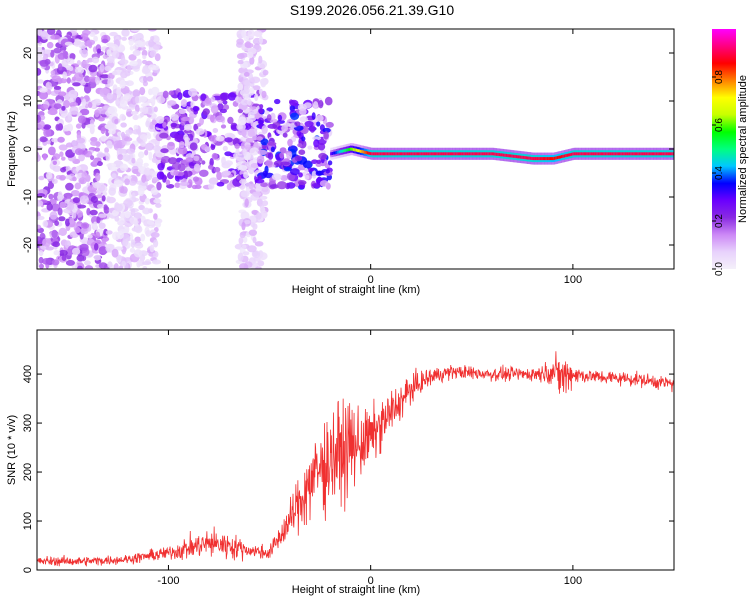 The width and height of the screenshot is (750, 600). Describe the element at coordinates (168, 581) in the screenshot. I see `snr-x-tick-label: -100` at that location.